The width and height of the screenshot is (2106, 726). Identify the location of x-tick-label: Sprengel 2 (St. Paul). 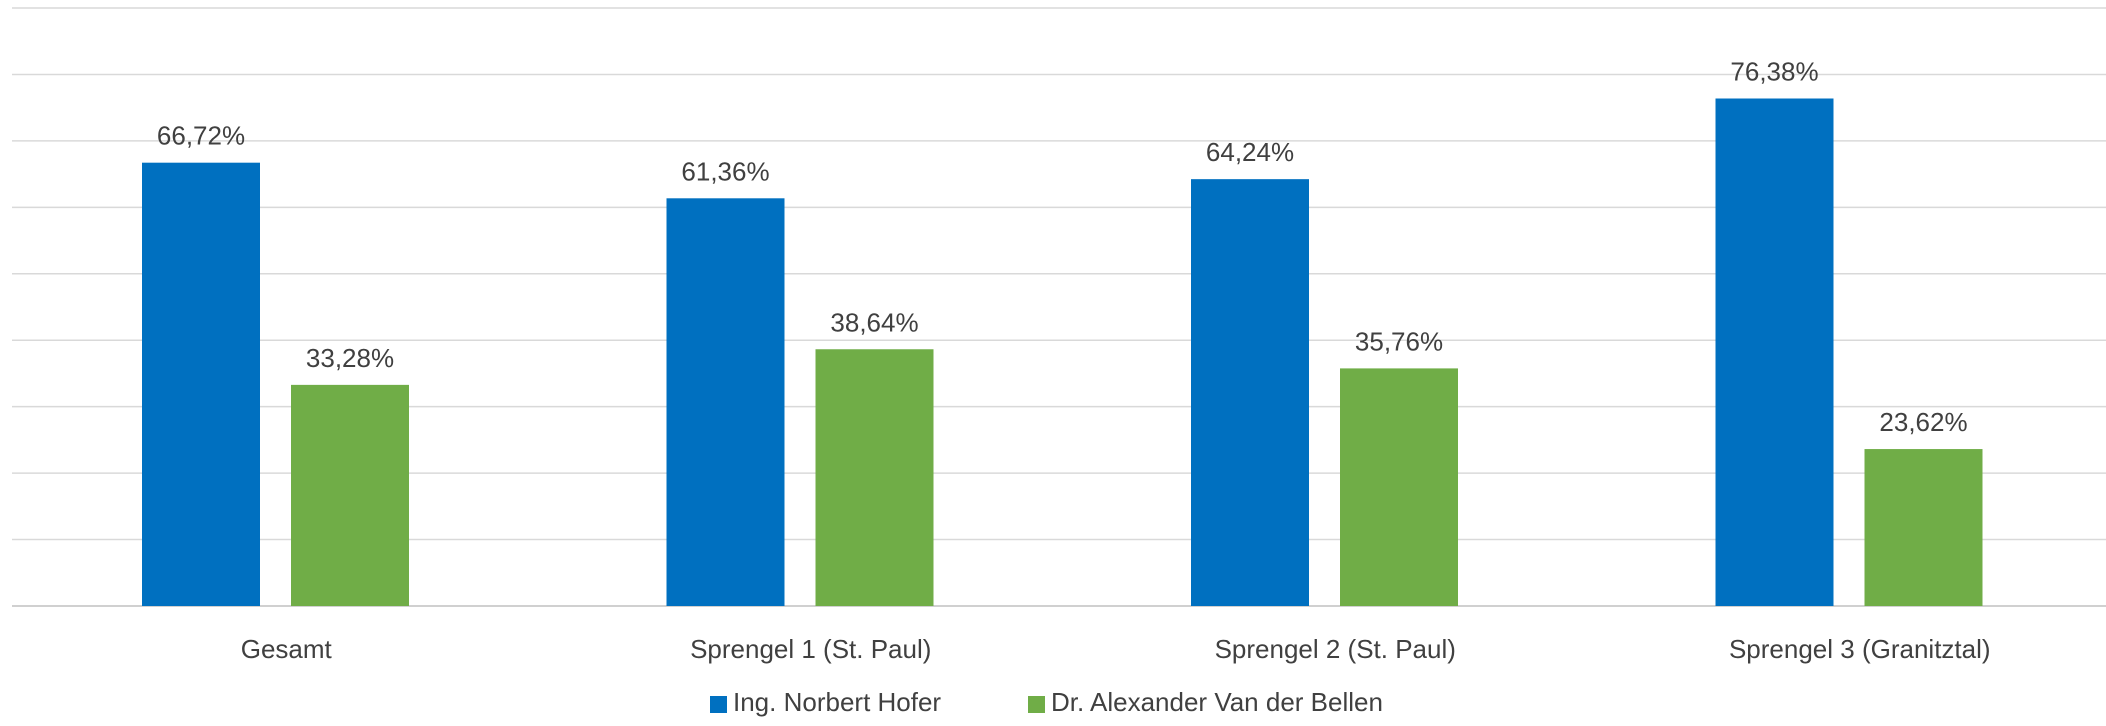
(1335, 649).